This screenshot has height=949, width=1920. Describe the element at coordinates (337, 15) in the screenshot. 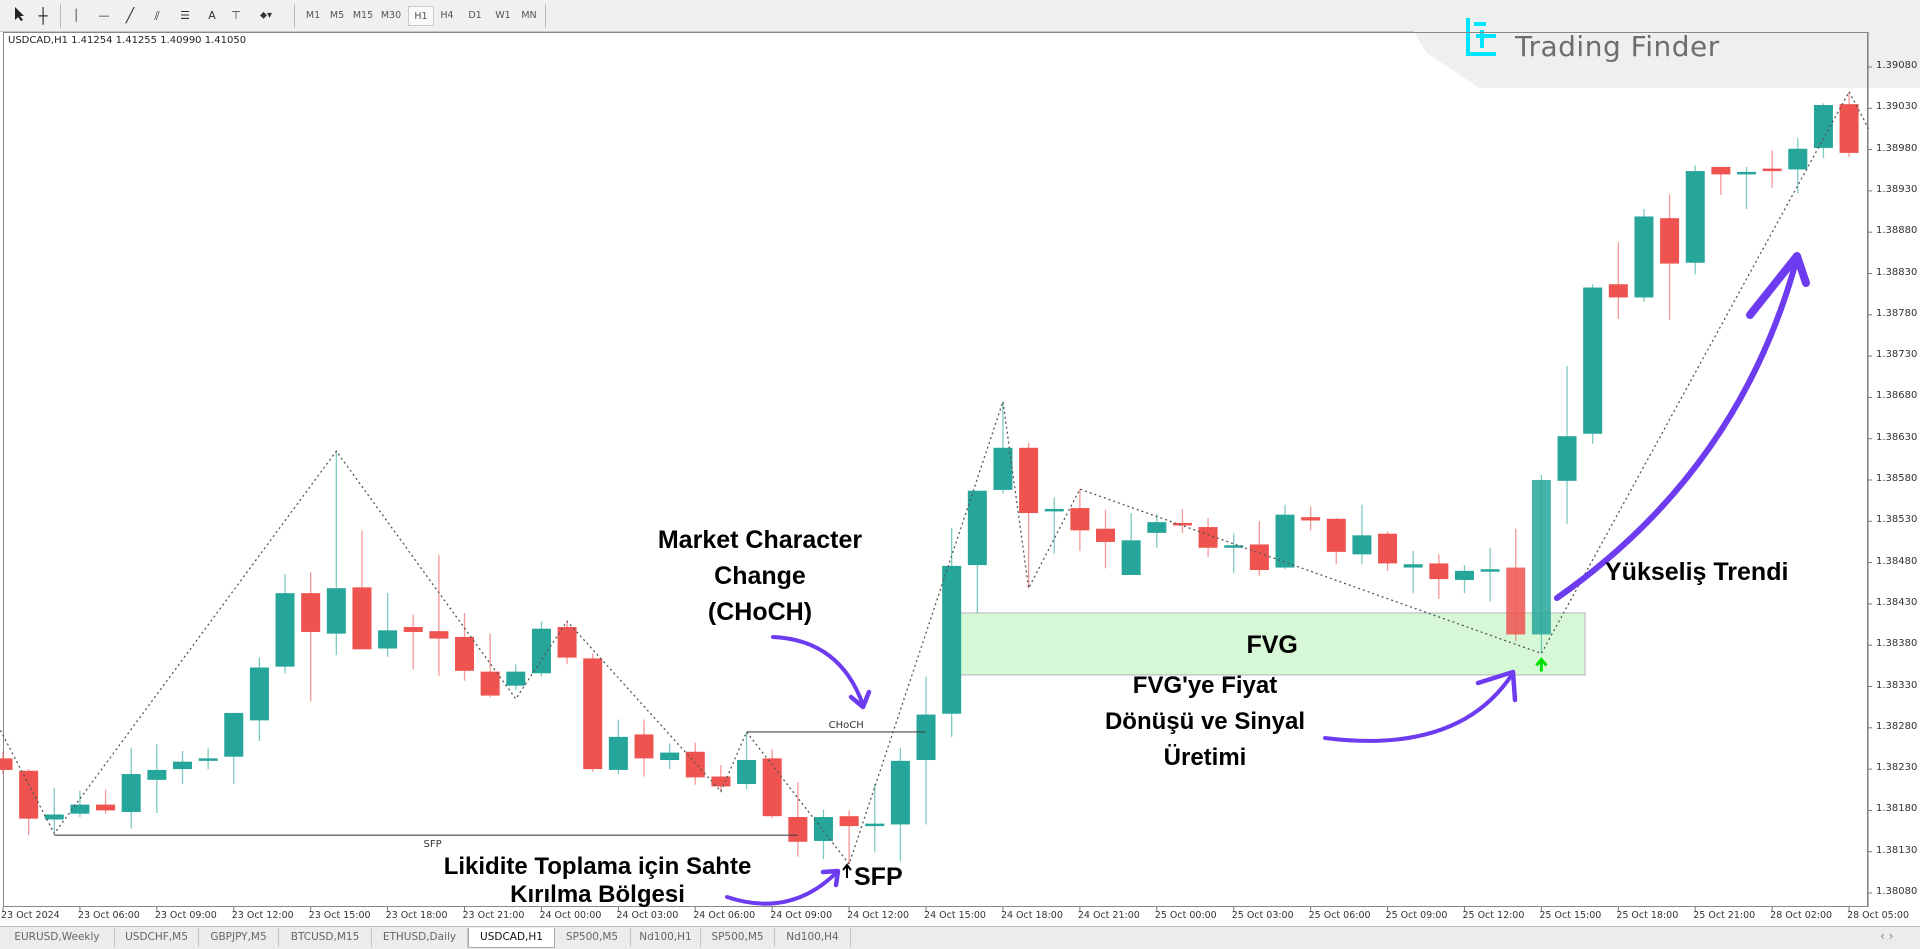

I see `timeframe-m5: M5` at that location.